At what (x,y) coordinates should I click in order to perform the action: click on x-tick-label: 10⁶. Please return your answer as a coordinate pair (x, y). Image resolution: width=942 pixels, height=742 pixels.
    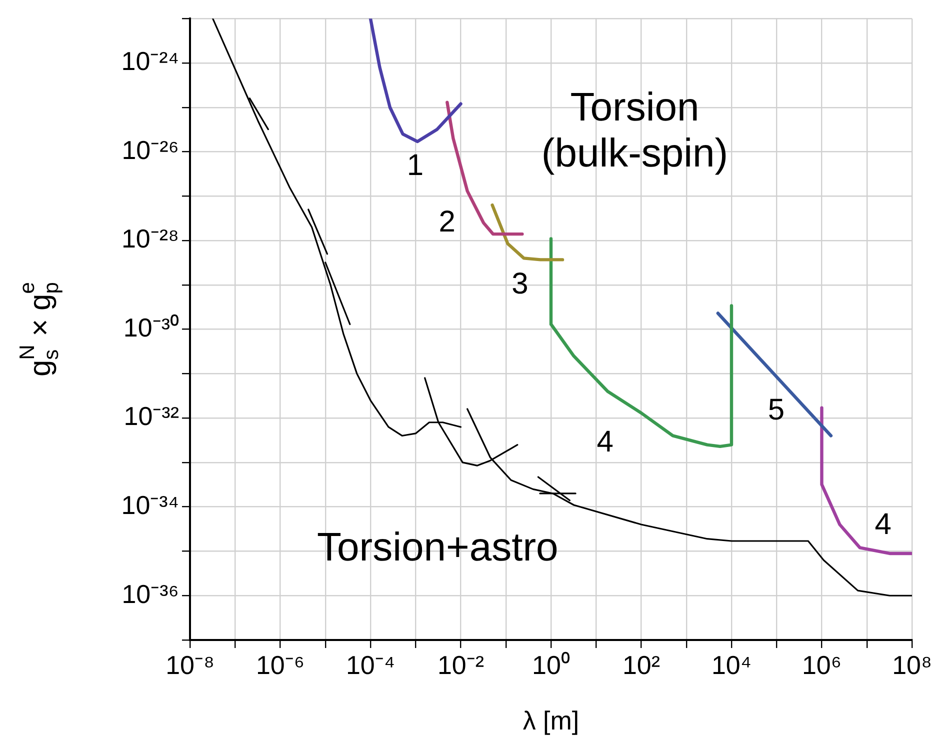
    Looking at the image, I should click on (822, 665).